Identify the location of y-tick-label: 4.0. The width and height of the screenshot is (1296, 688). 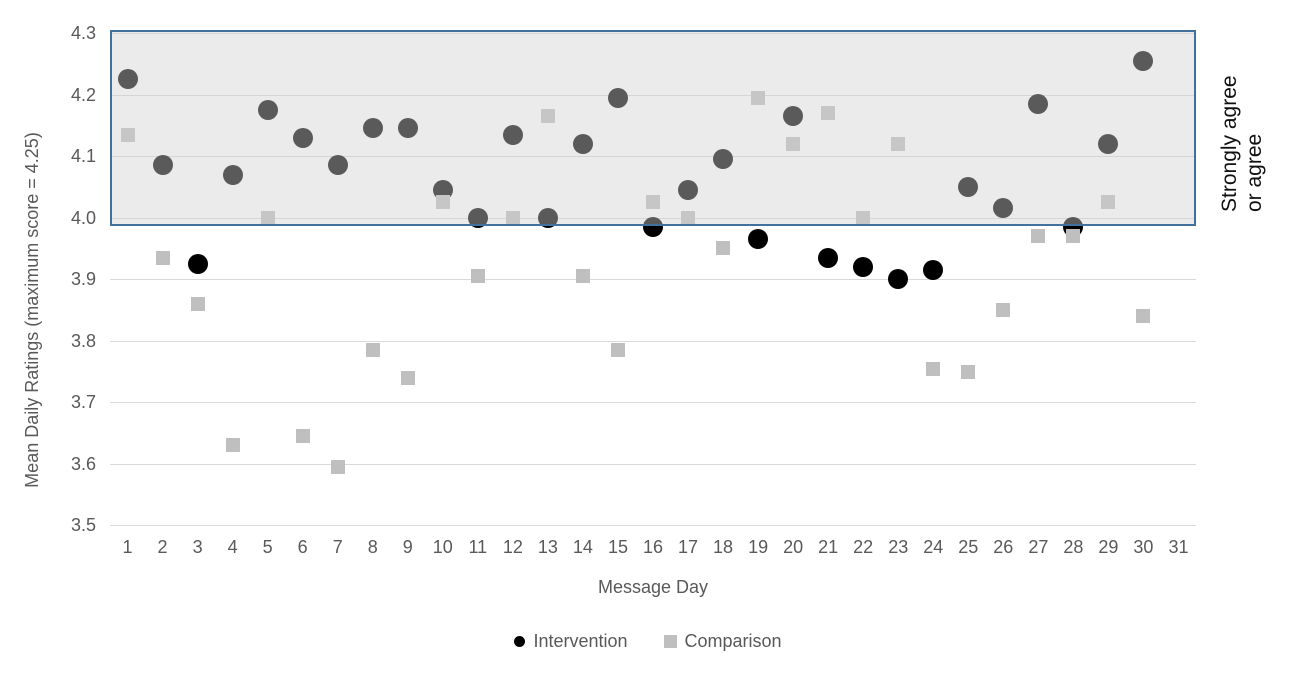
(83, 217).